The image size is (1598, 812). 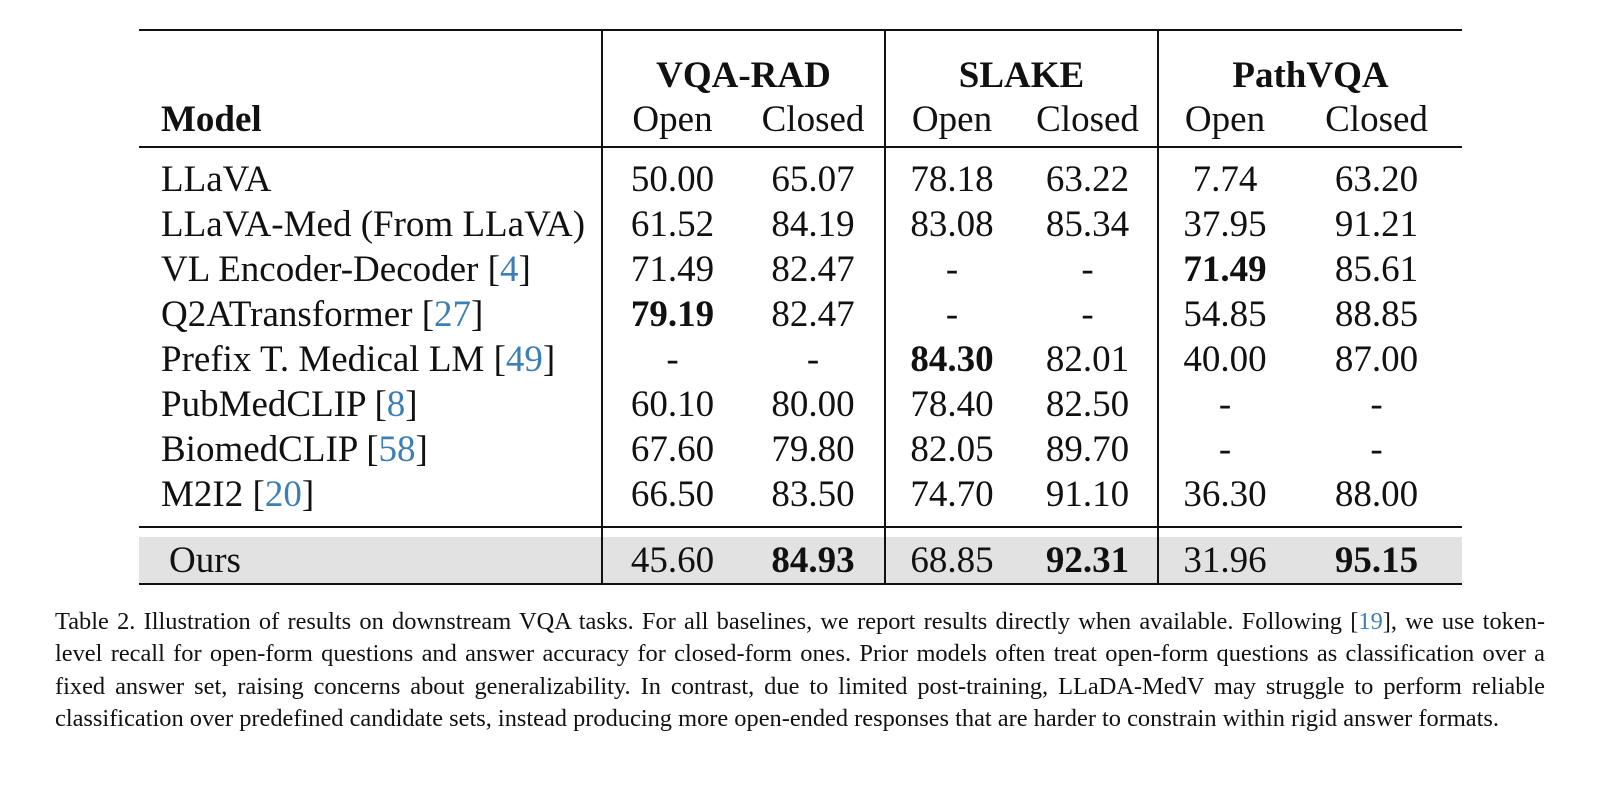 I want to click on value-cell: 74.70, so click(x=951, y=494).